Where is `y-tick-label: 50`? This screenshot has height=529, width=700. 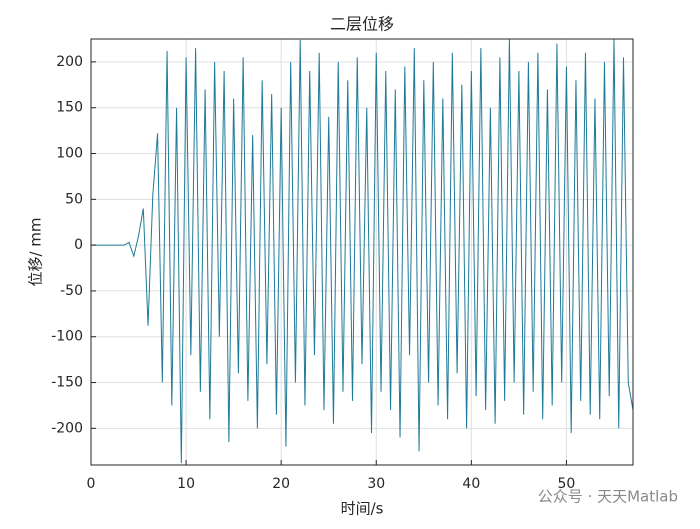
y-tick-label: 50 is located at coordinates (74, 199).